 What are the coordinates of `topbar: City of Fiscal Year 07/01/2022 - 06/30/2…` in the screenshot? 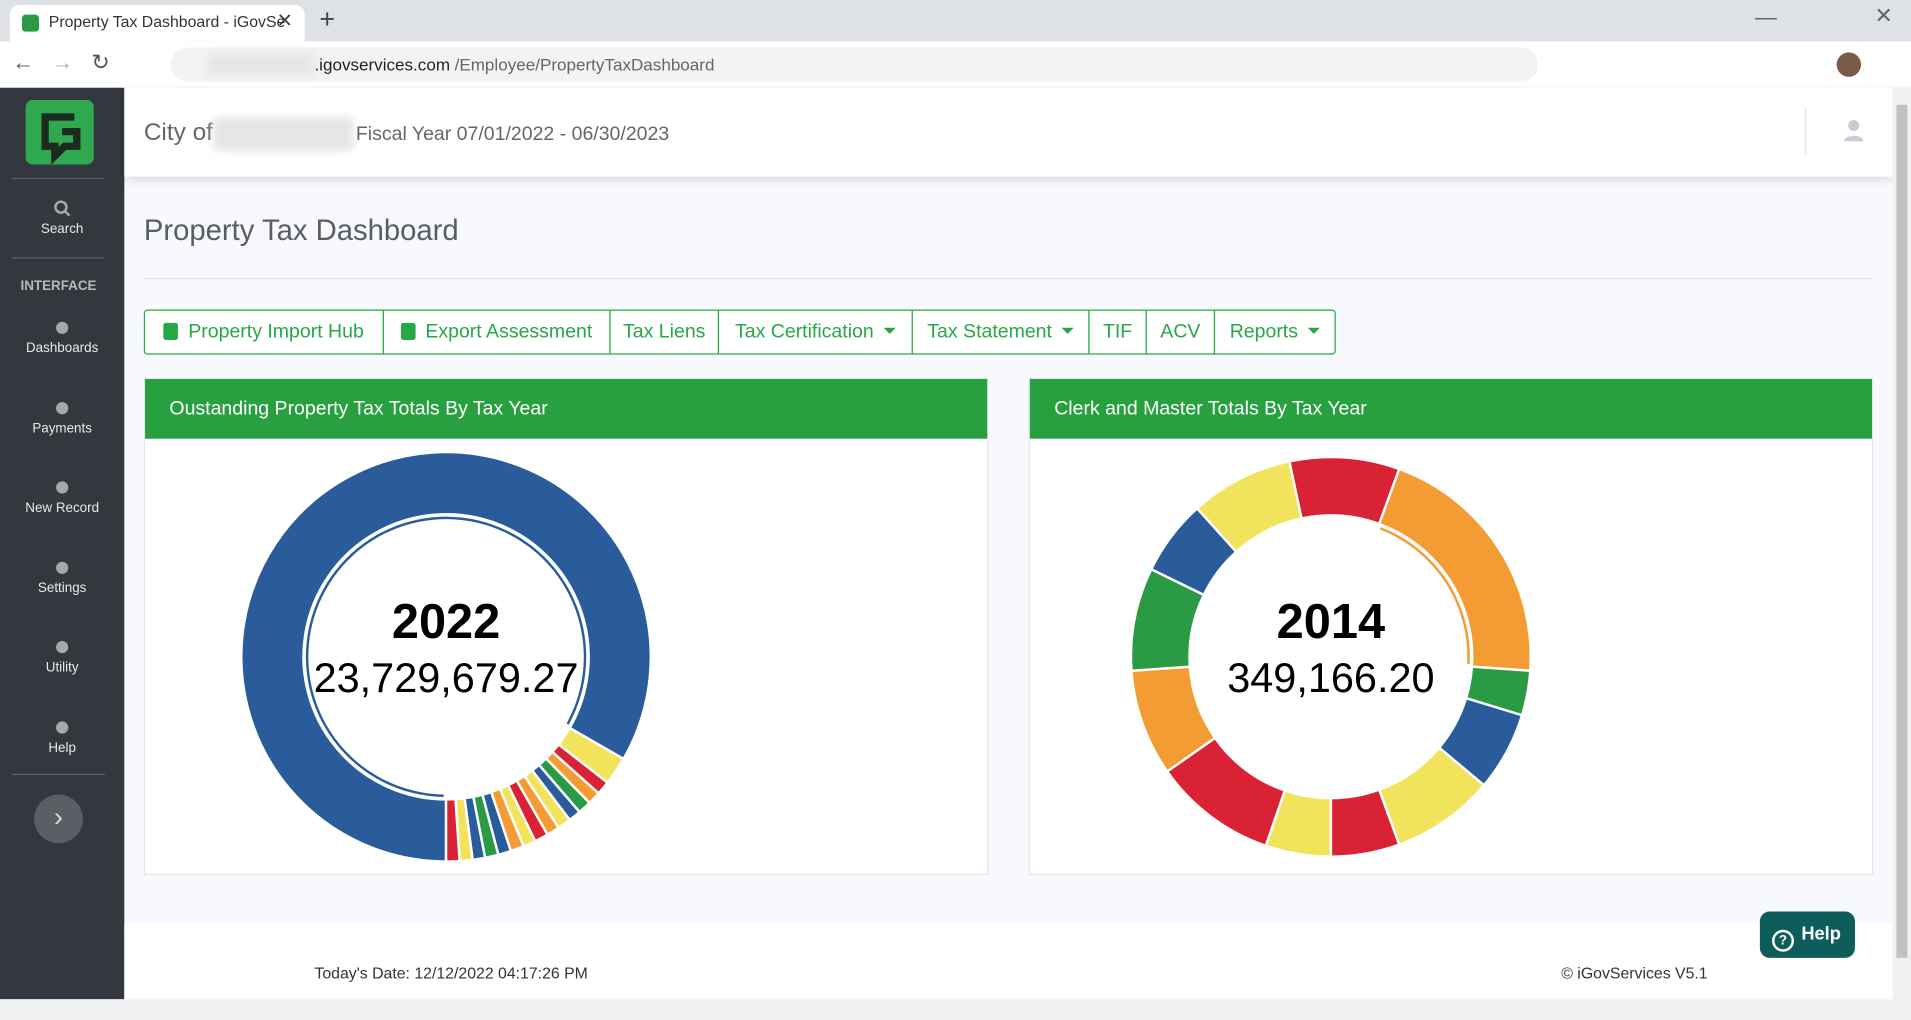 It's located at (1008, 132).